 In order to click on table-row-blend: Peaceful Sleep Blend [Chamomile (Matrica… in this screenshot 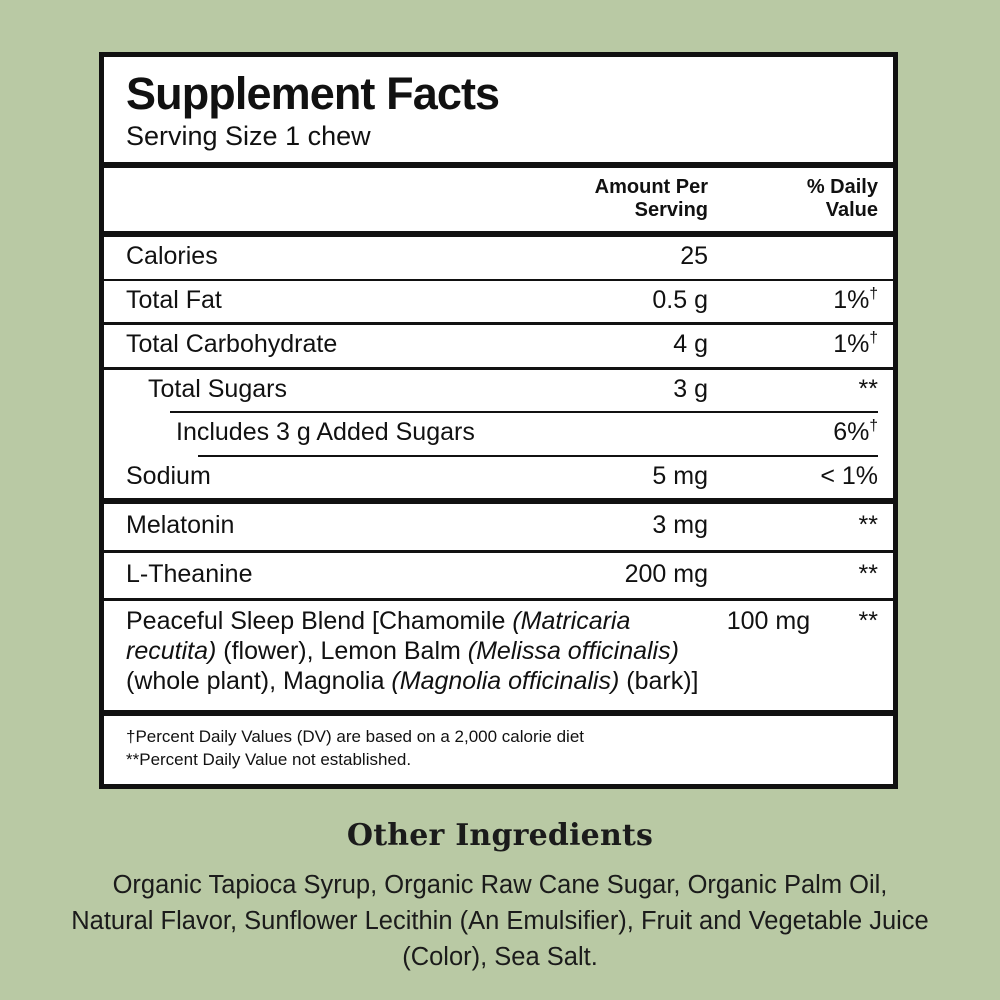, I will do `click(498, 655)`.